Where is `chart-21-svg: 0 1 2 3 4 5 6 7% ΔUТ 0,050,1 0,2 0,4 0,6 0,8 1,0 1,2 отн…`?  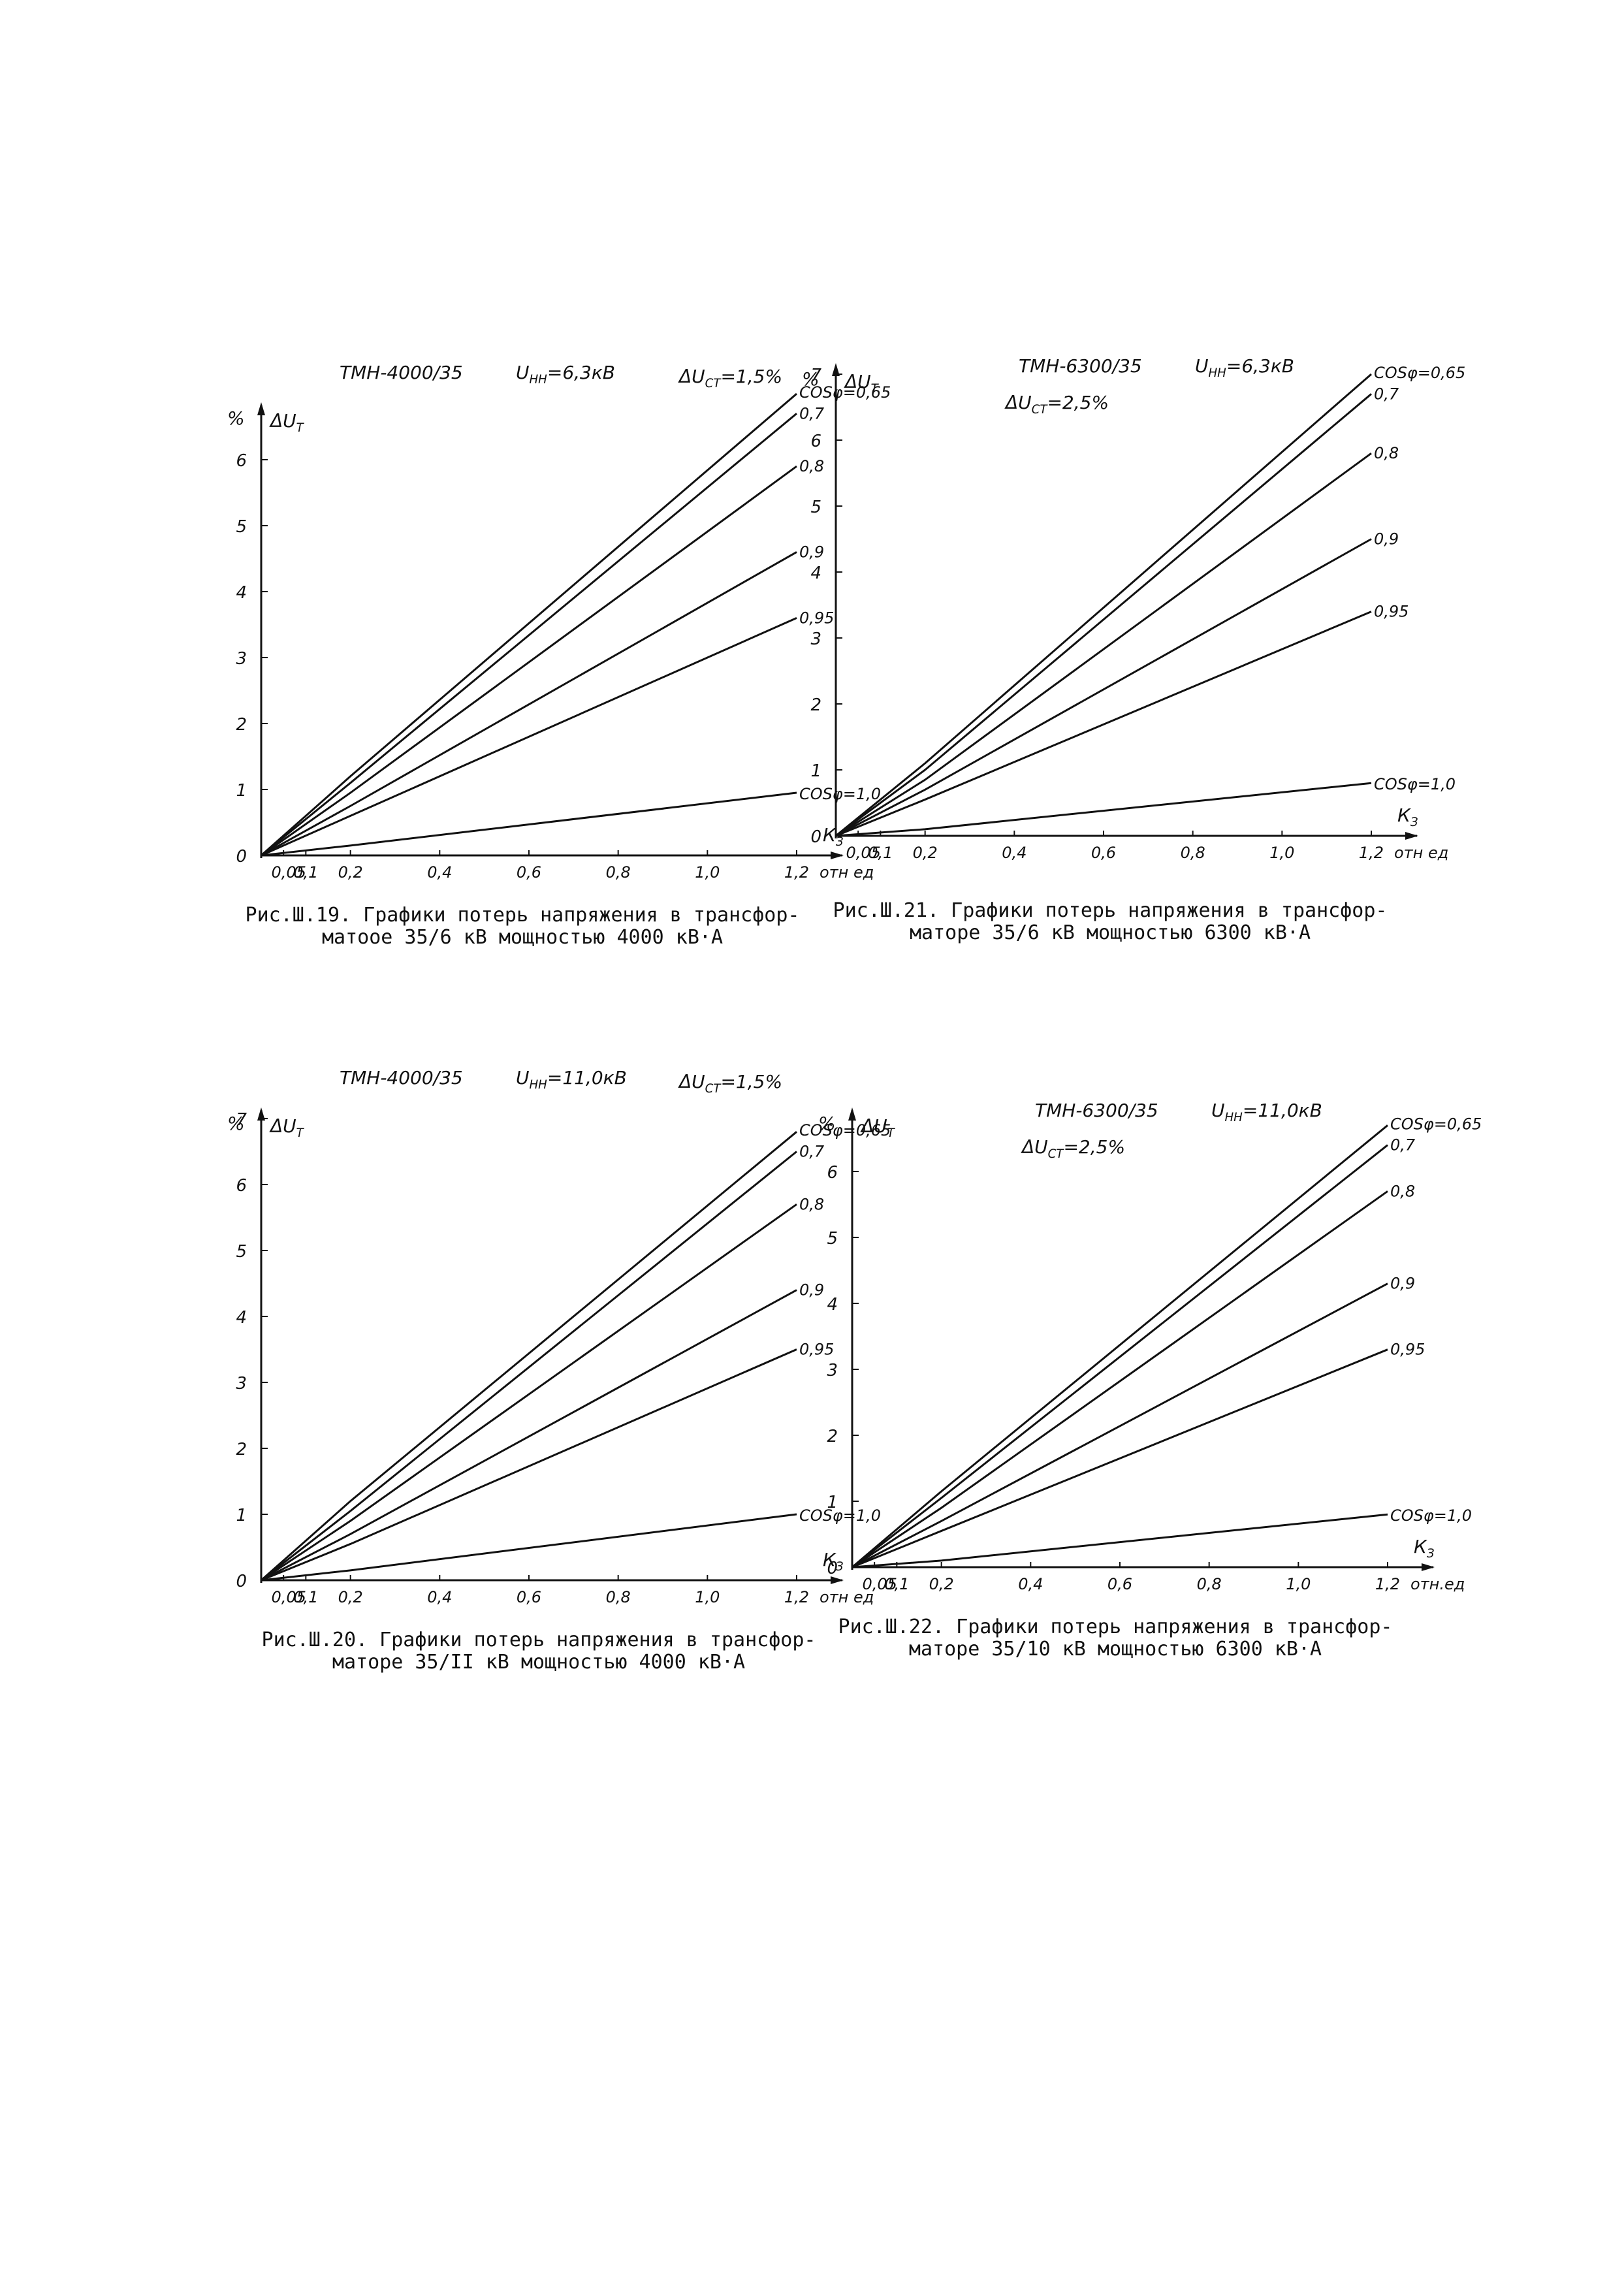
chart-21-svg: 0 1 2 3 4 5 6 7% ΔUТ 0,050,1 0,2 0,4 0,6 0,8 1,0 1,2 отн… is located at coordinates (1133, 608).